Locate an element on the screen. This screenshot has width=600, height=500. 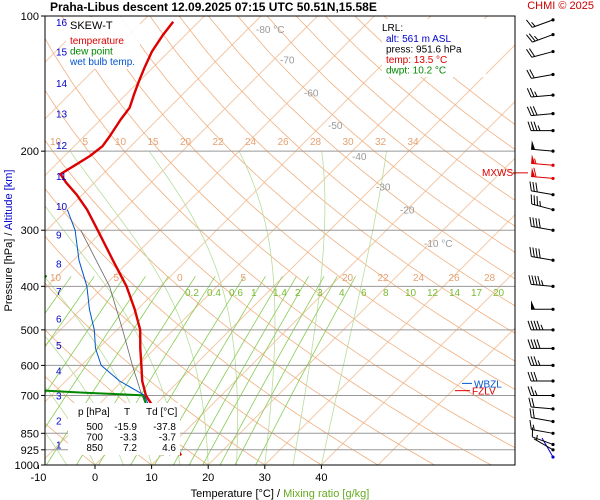
temperature-tick-label: 0 is located at coordinates (95, 478).